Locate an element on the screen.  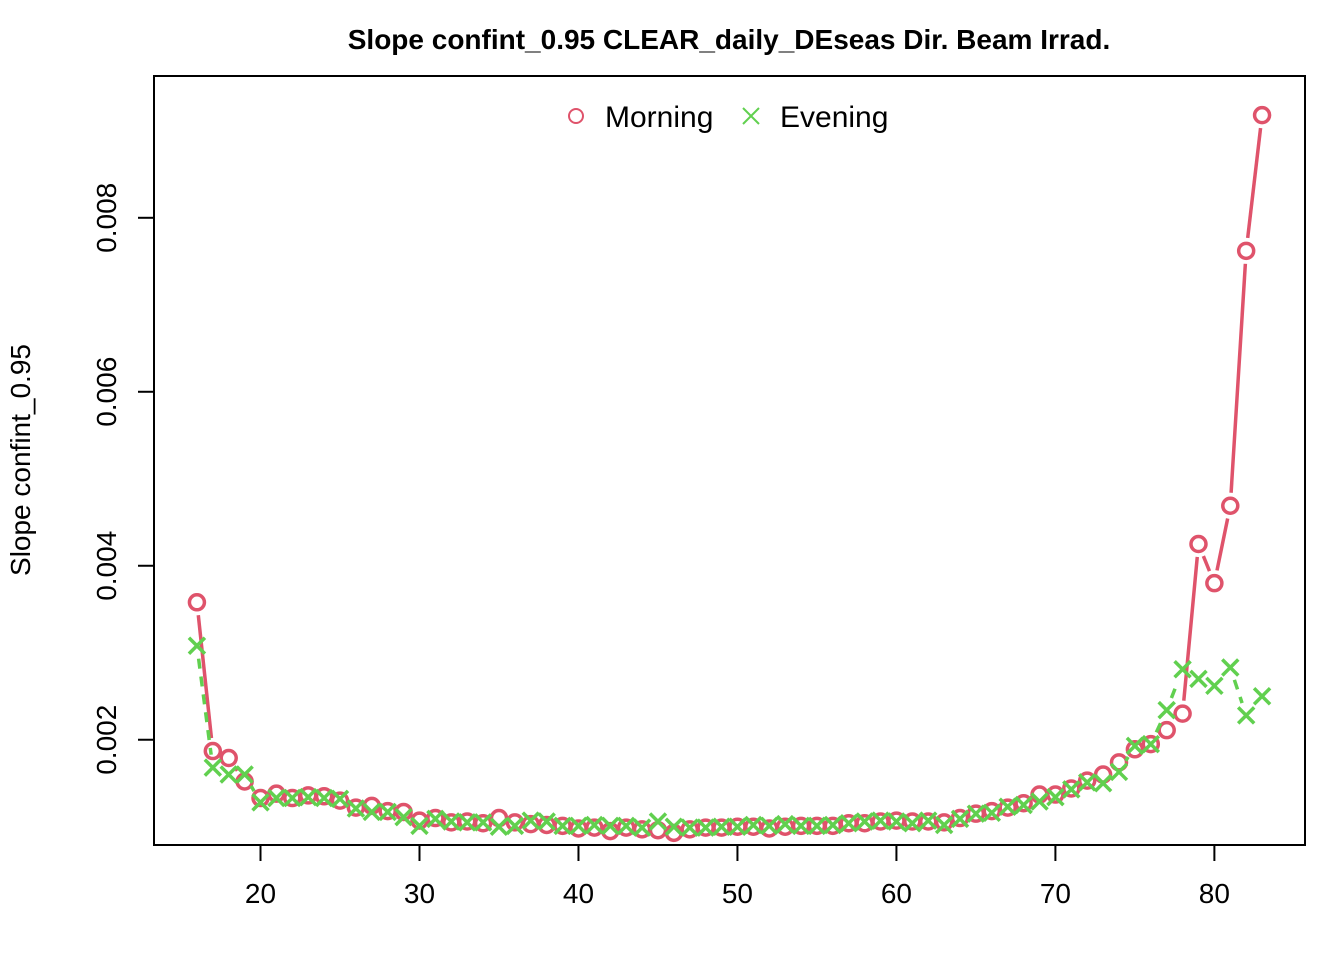
x-tick-label: 30 is located at coordinates (419, 893).